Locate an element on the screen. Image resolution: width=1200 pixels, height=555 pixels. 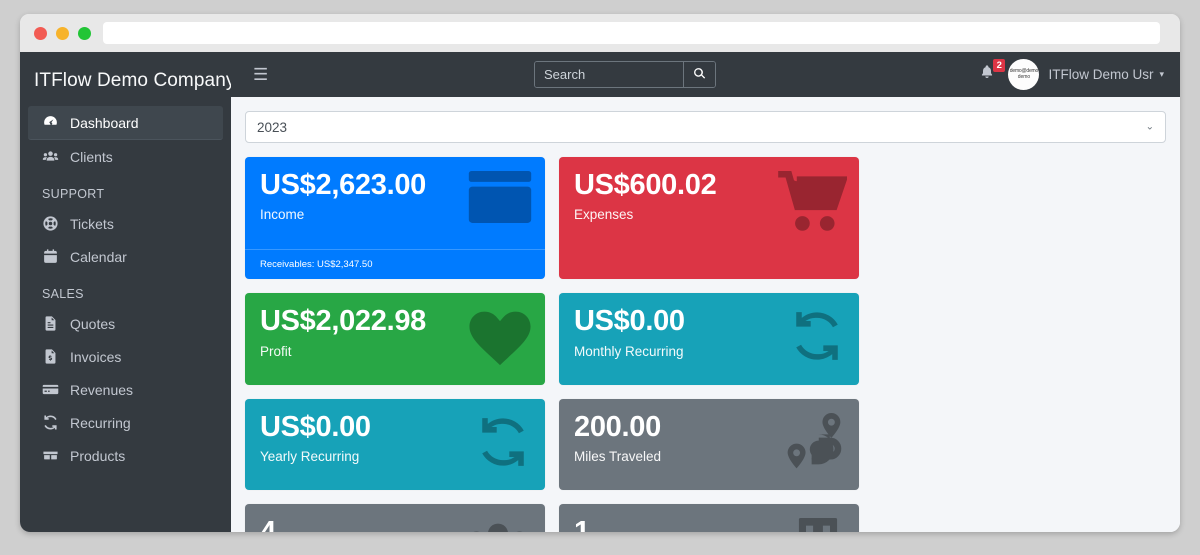
hamburger-menu-icon: ☰ is located at coordinates (261, 74).